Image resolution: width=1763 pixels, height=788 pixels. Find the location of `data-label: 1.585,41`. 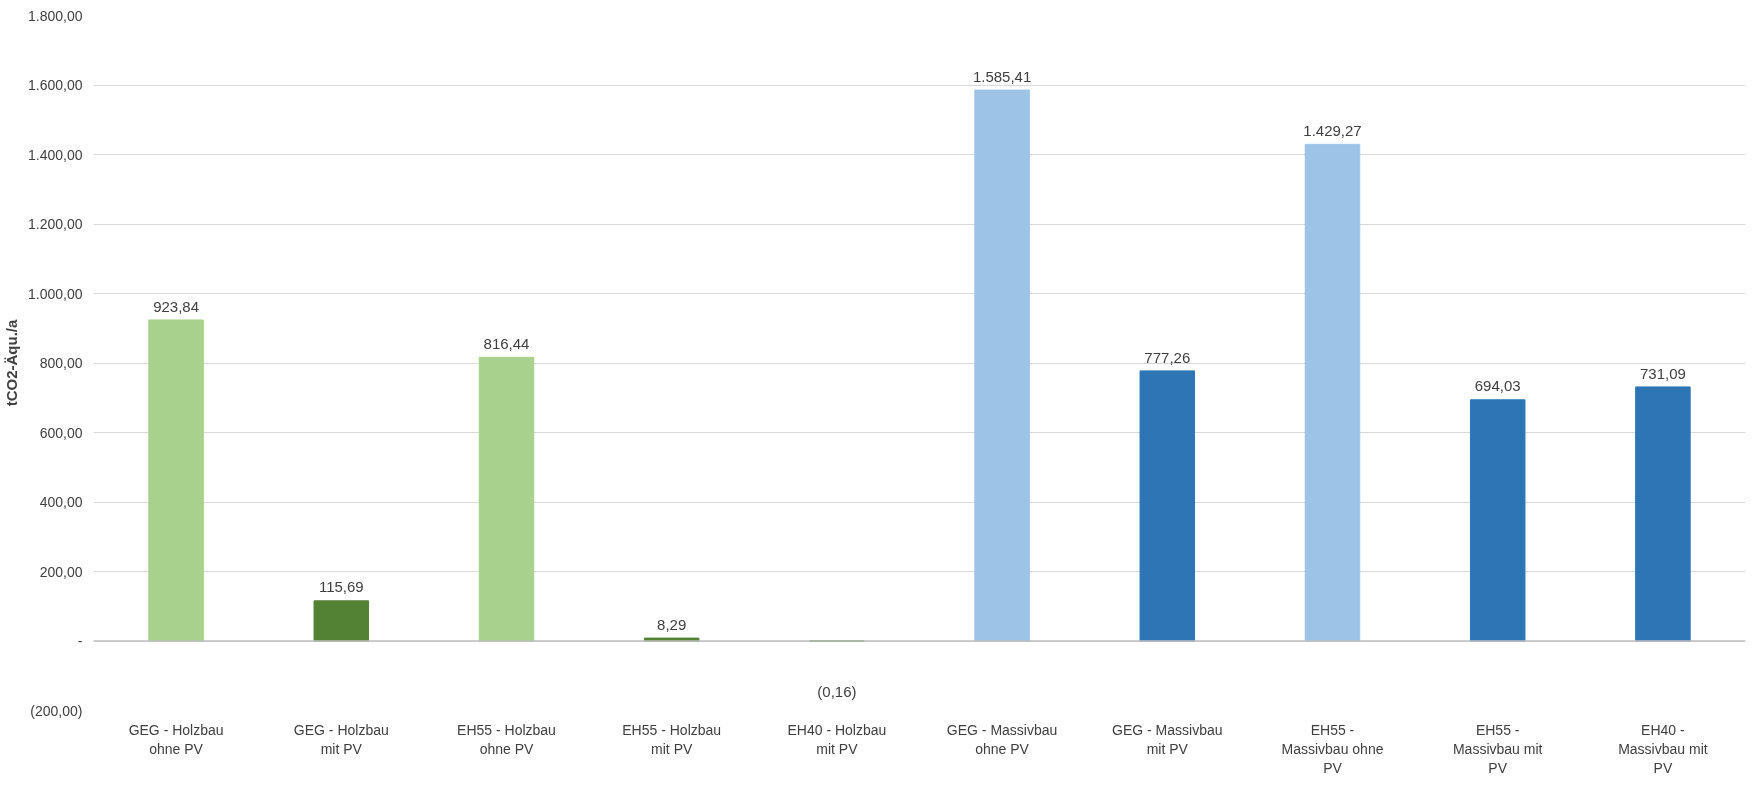

data-label: 1.585,41 is located at coordinates (1002, 76).